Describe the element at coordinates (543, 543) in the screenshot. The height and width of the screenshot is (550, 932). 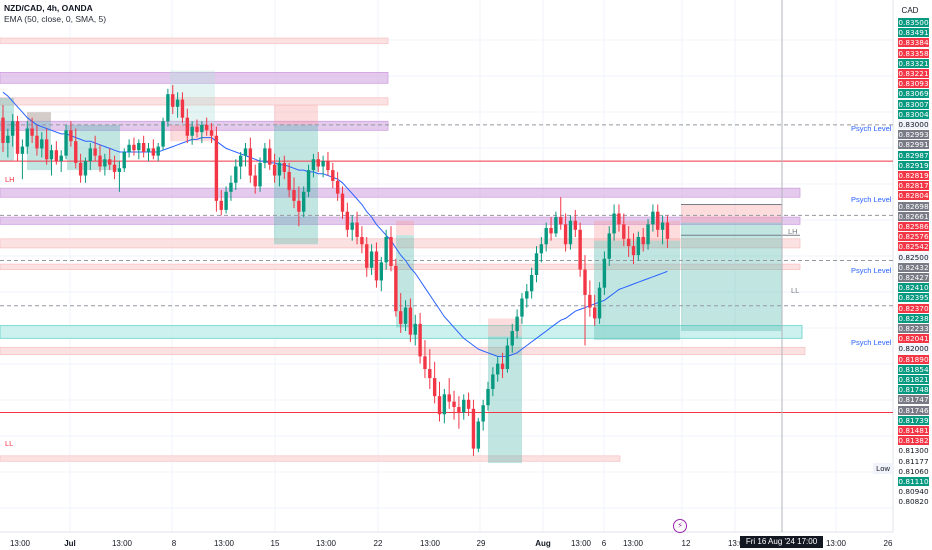
I see `time-axis-label: Aug` at that location.